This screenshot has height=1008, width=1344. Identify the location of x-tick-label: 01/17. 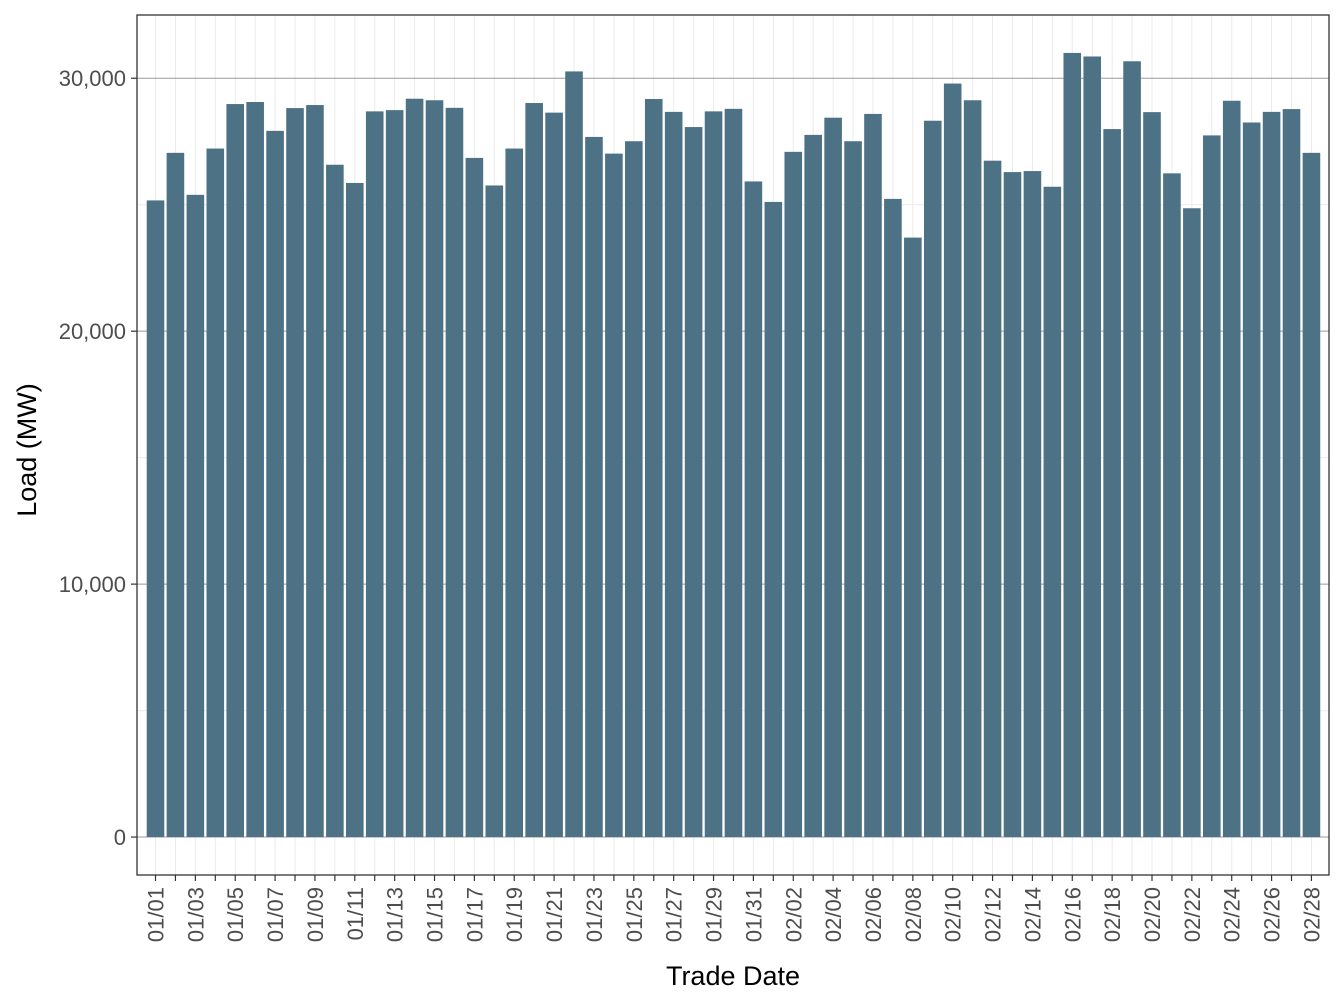
(474, 914).